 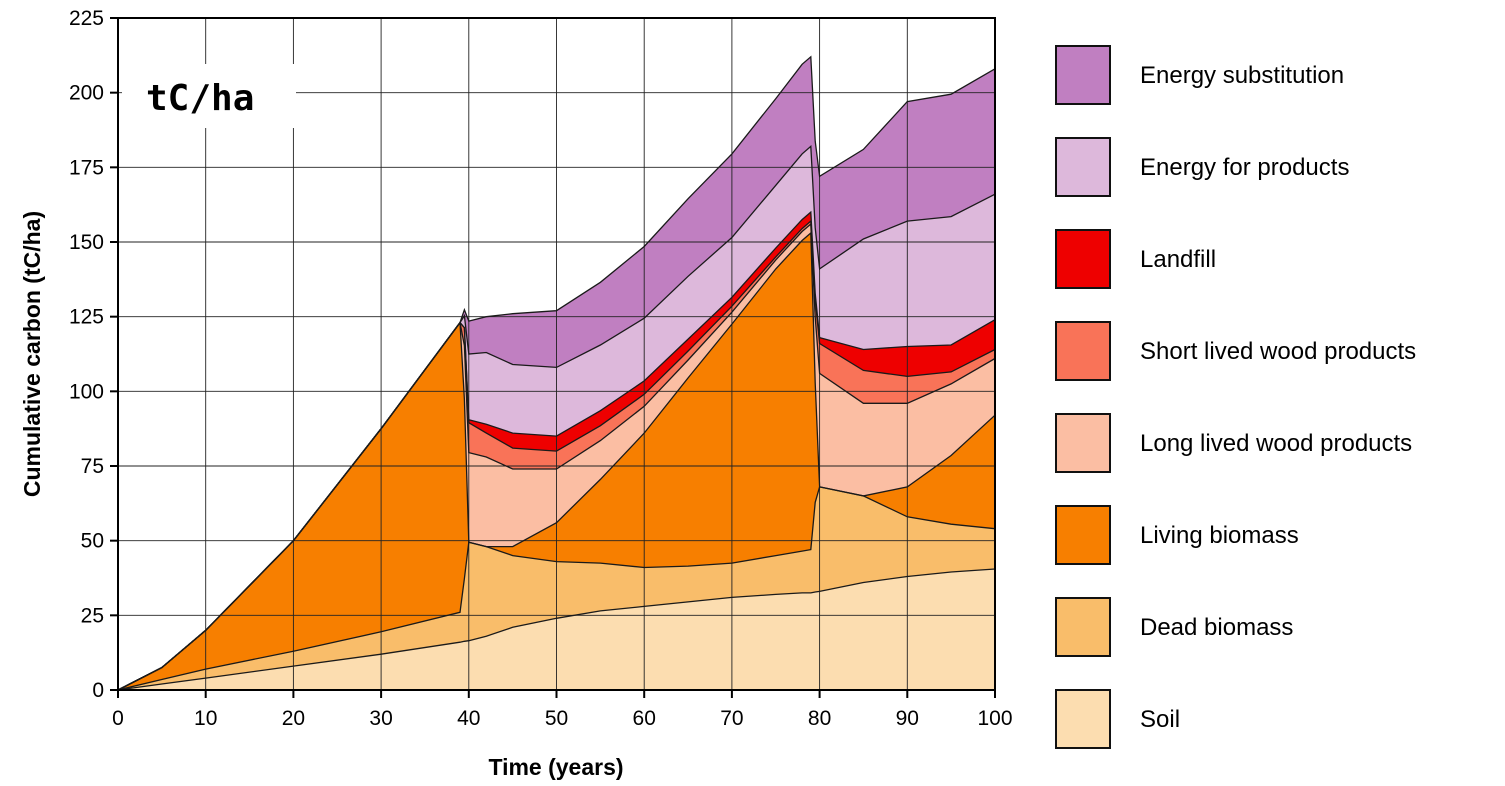 What do you see at coordinates (1160, 719) in the screenshot?
I see `legend-label: Soil` at bounding box center [1160, 719].